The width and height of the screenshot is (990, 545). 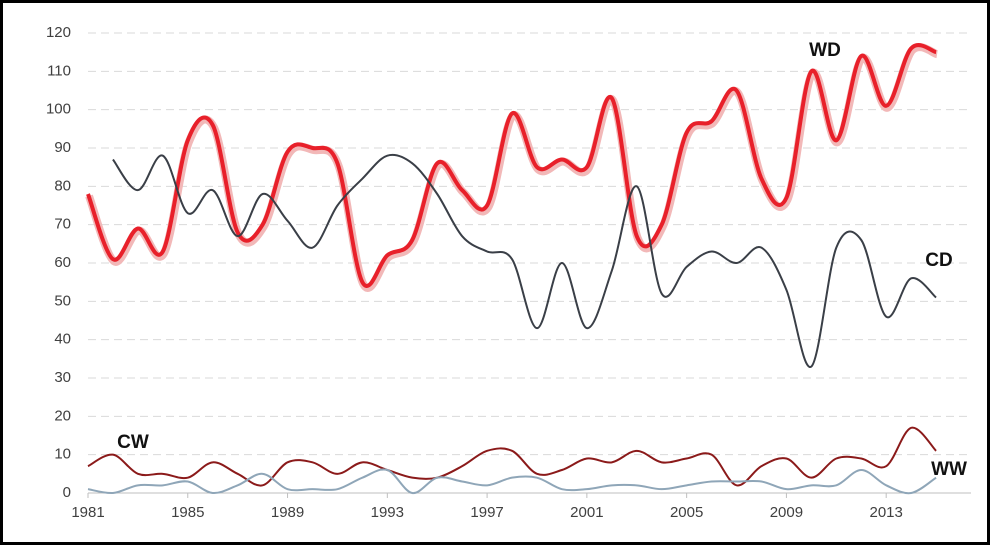 I want to click on y-tick-label: 110, so click(x=59, y=70).